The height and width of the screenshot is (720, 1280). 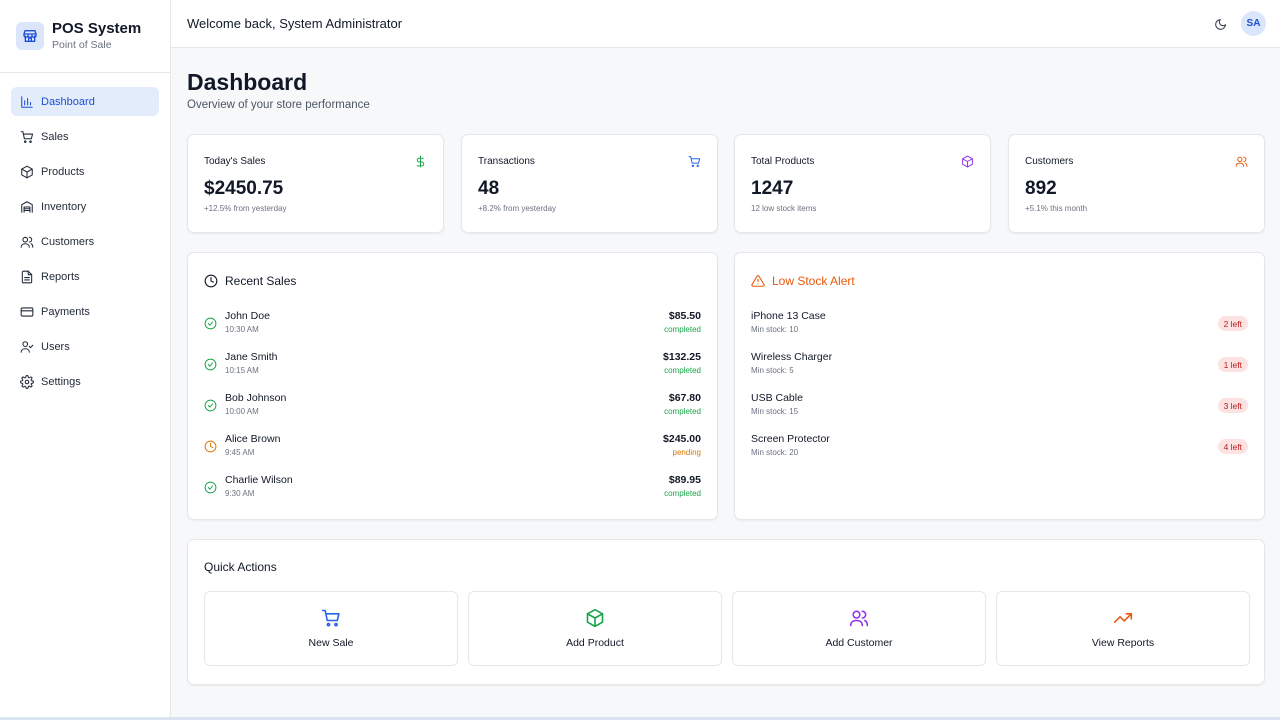 What do you see at coordinates (261, 281) in the screenshot?
I see `panel-title-text: Recent Sales` at bounding box center [261, 281].